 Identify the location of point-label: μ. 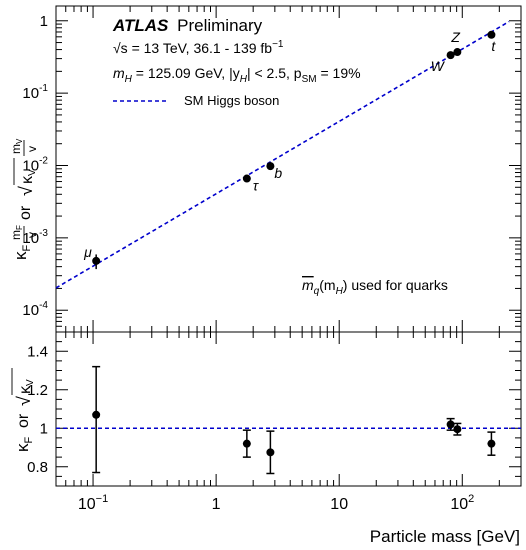
(87, 252).